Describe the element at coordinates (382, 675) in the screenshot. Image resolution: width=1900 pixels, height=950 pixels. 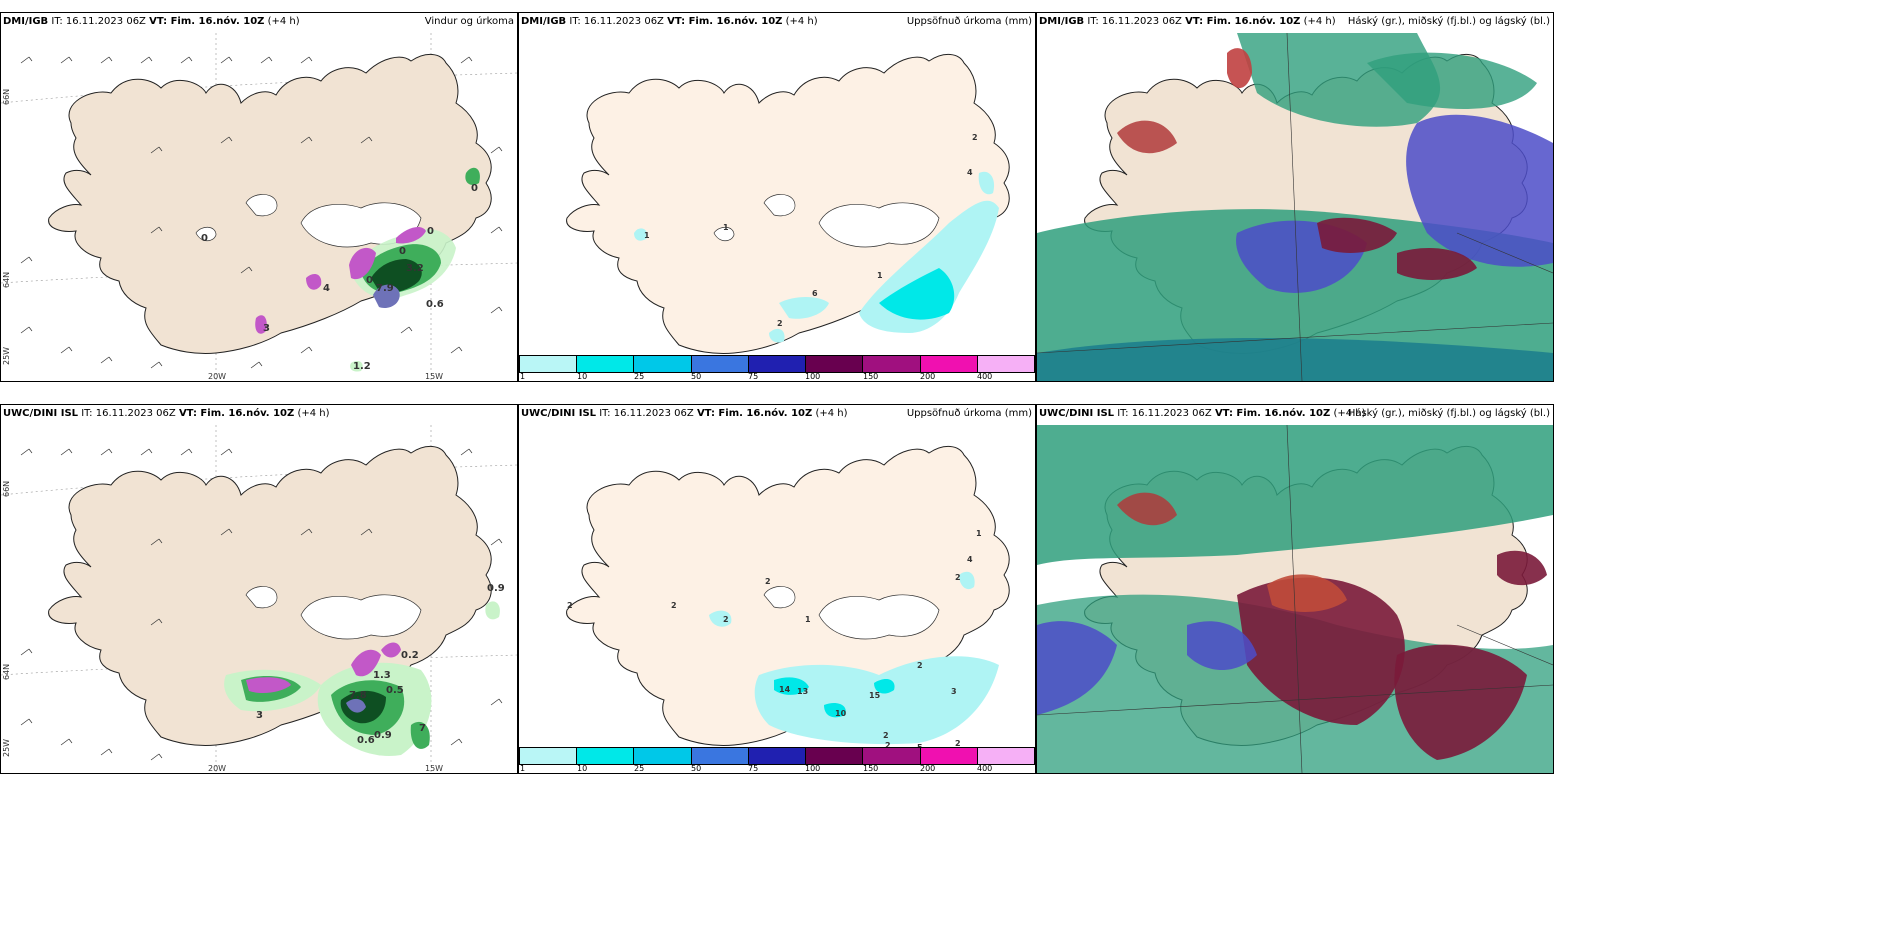
I see `precip-label: 1.3` at that location.